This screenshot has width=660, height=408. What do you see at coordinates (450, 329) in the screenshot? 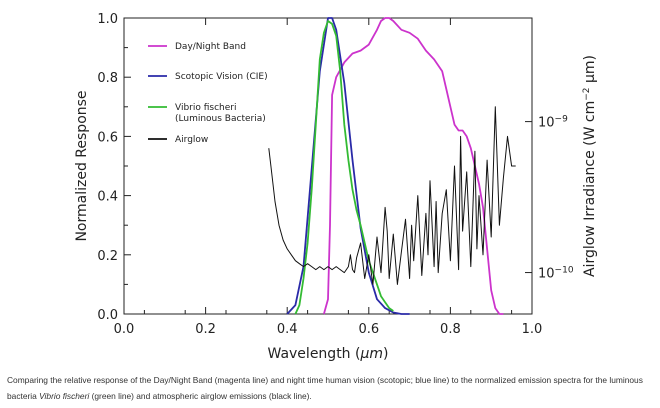
I see `x-tick-label: 0.8` at bounding box center [450, 329].